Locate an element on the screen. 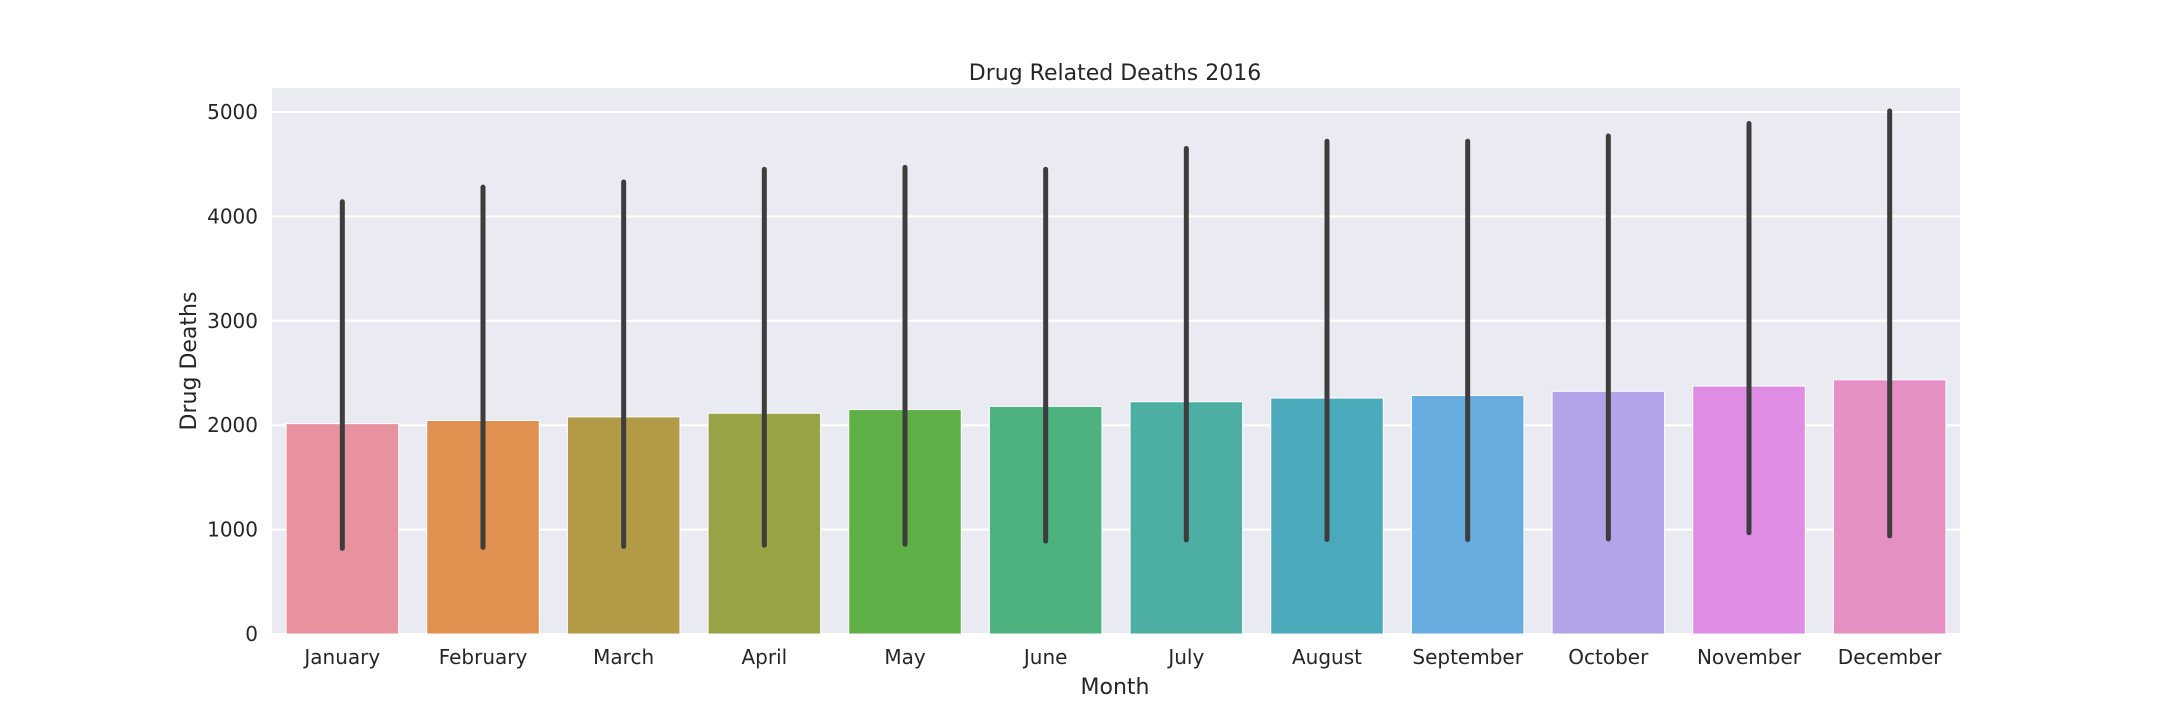 The height and width of the screenshot is (720, 2160). y-tick-label: 2000 is located at coordinates (232, 425).